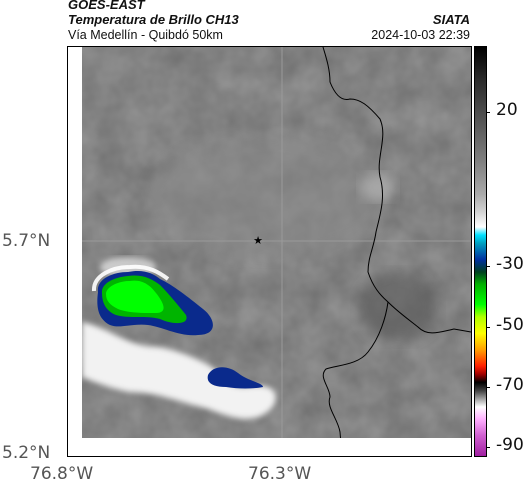  What do you see at coordinates (62, 474) in the screenshot?
I see `lon-label-768: 76.8°W` at bounding box center [62, 474].